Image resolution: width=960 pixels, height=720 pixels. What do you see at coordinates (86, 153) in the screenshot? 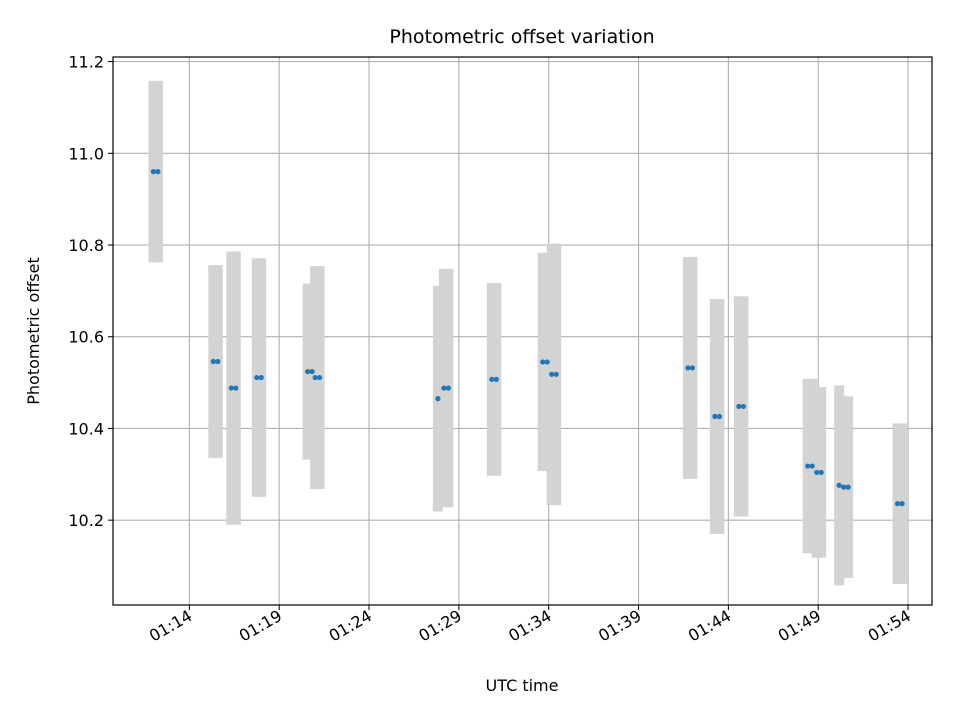
I see `y-tick-label: 11.0` at bounding box center [86, 153].